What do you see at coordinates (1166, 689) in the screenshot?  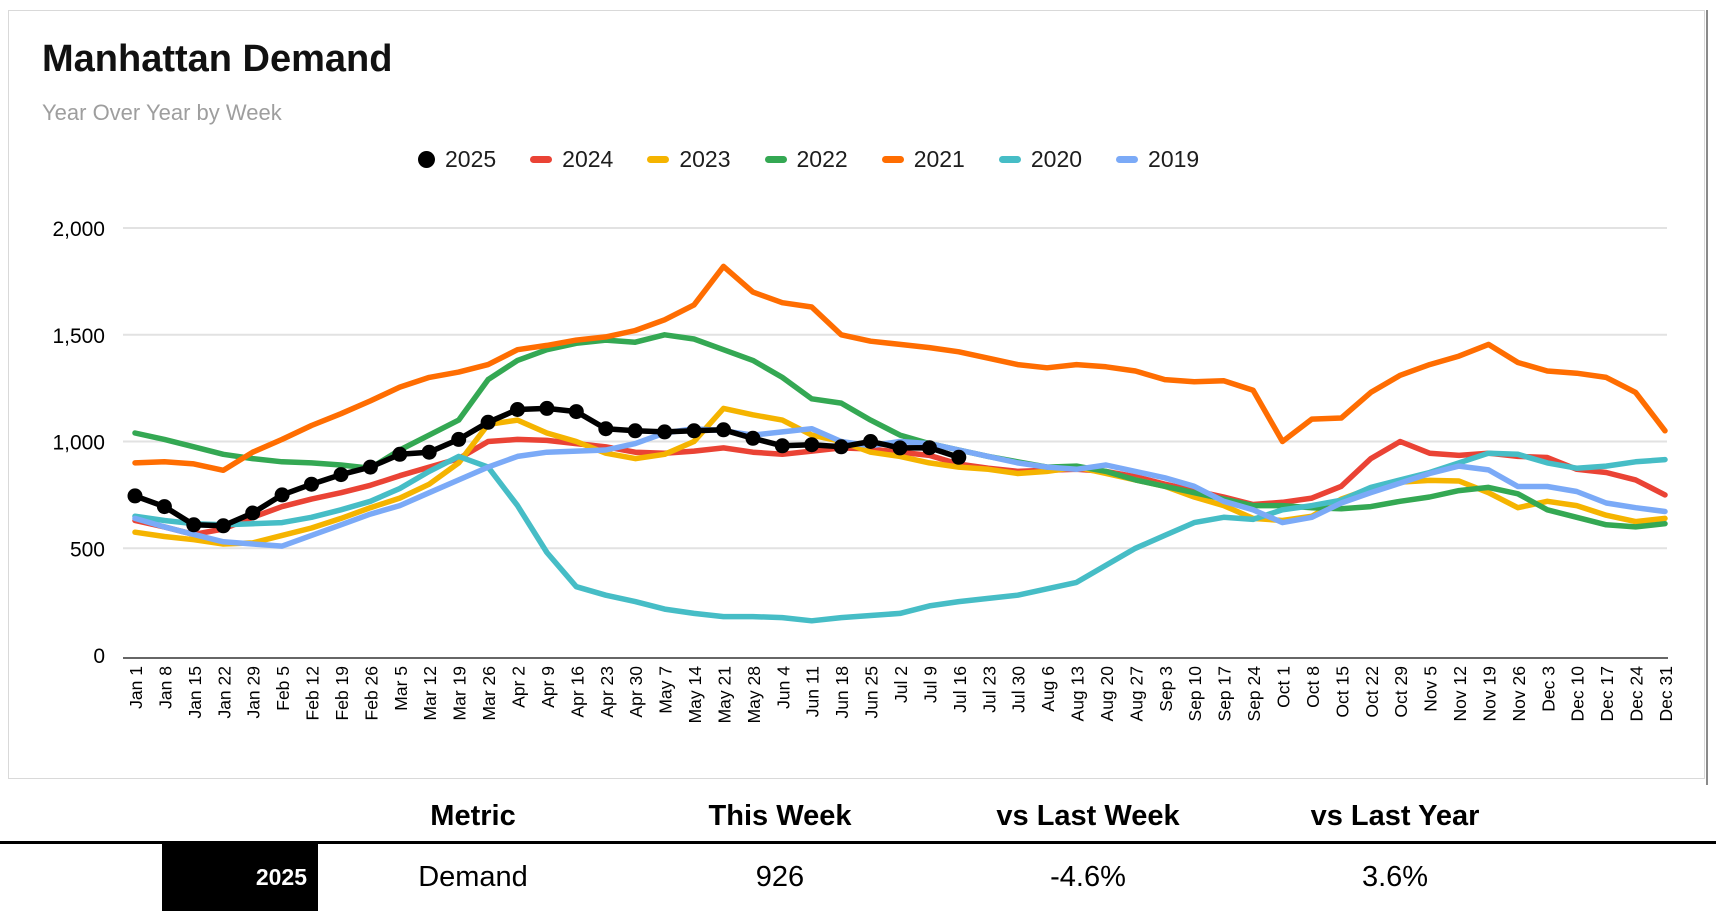 I see `x-axis-tick-label: Sep 3` at bounding box center [1166, 689].